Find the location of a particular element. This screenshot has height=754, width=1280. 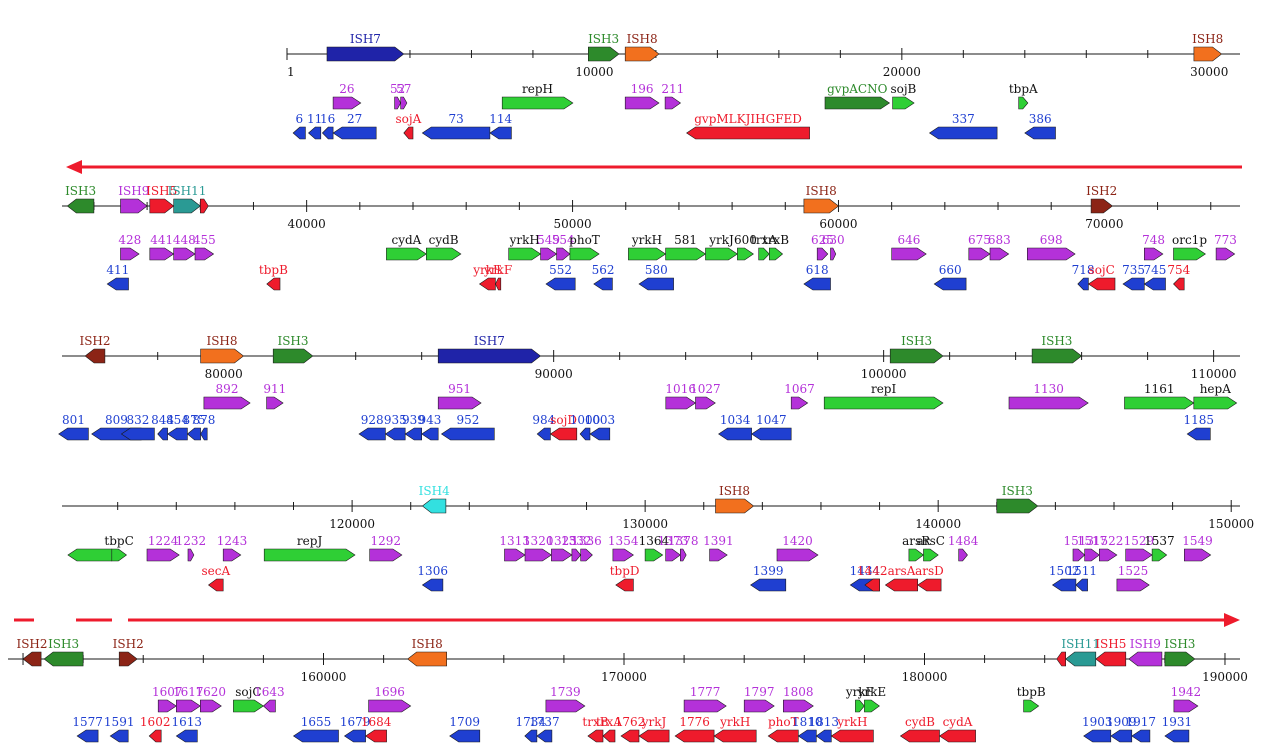

gene-label: trxA is located at coordinates (609, 722).